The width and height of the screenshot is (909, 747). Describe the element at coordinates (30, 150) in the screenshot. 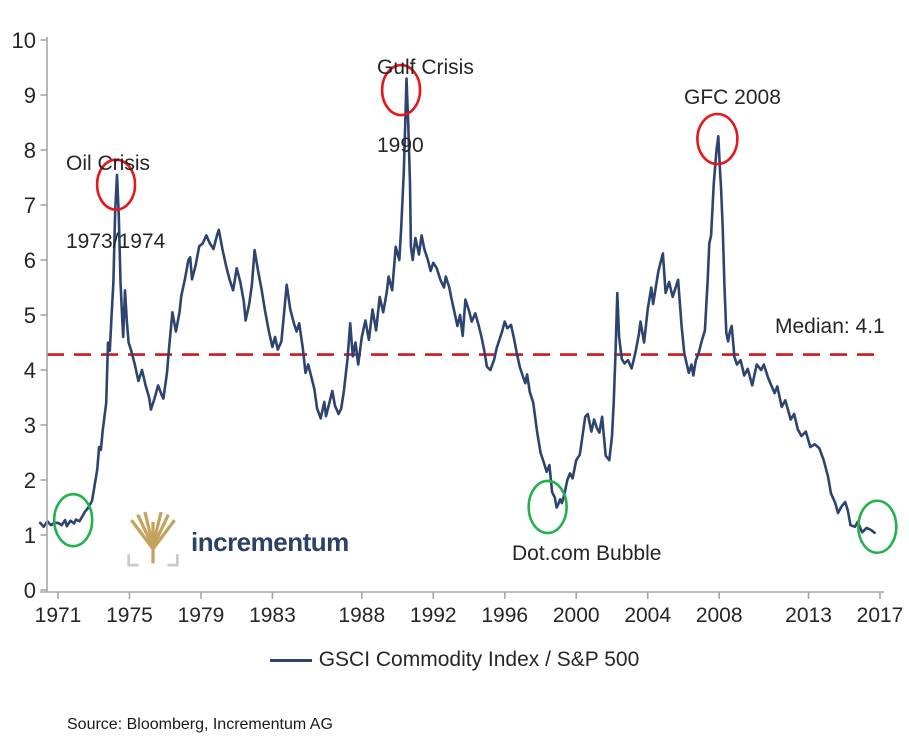

I see `y-tick-label: 8` at that location.